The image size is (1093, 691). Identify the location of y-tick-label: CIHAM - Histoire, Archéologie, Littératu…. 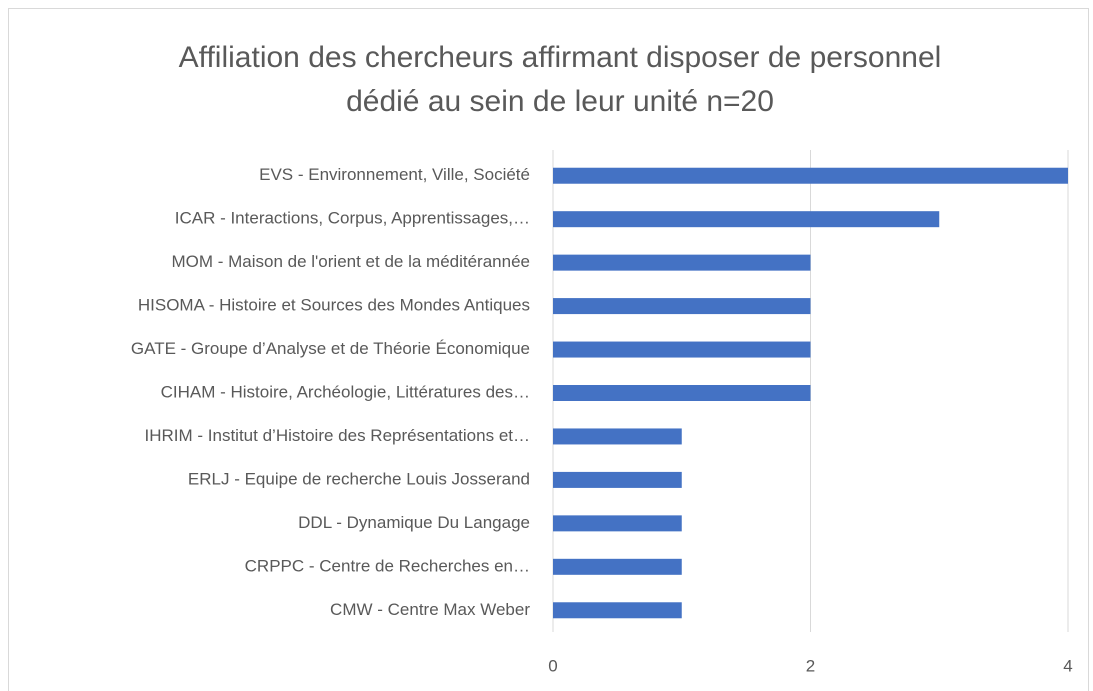
(345, 391).